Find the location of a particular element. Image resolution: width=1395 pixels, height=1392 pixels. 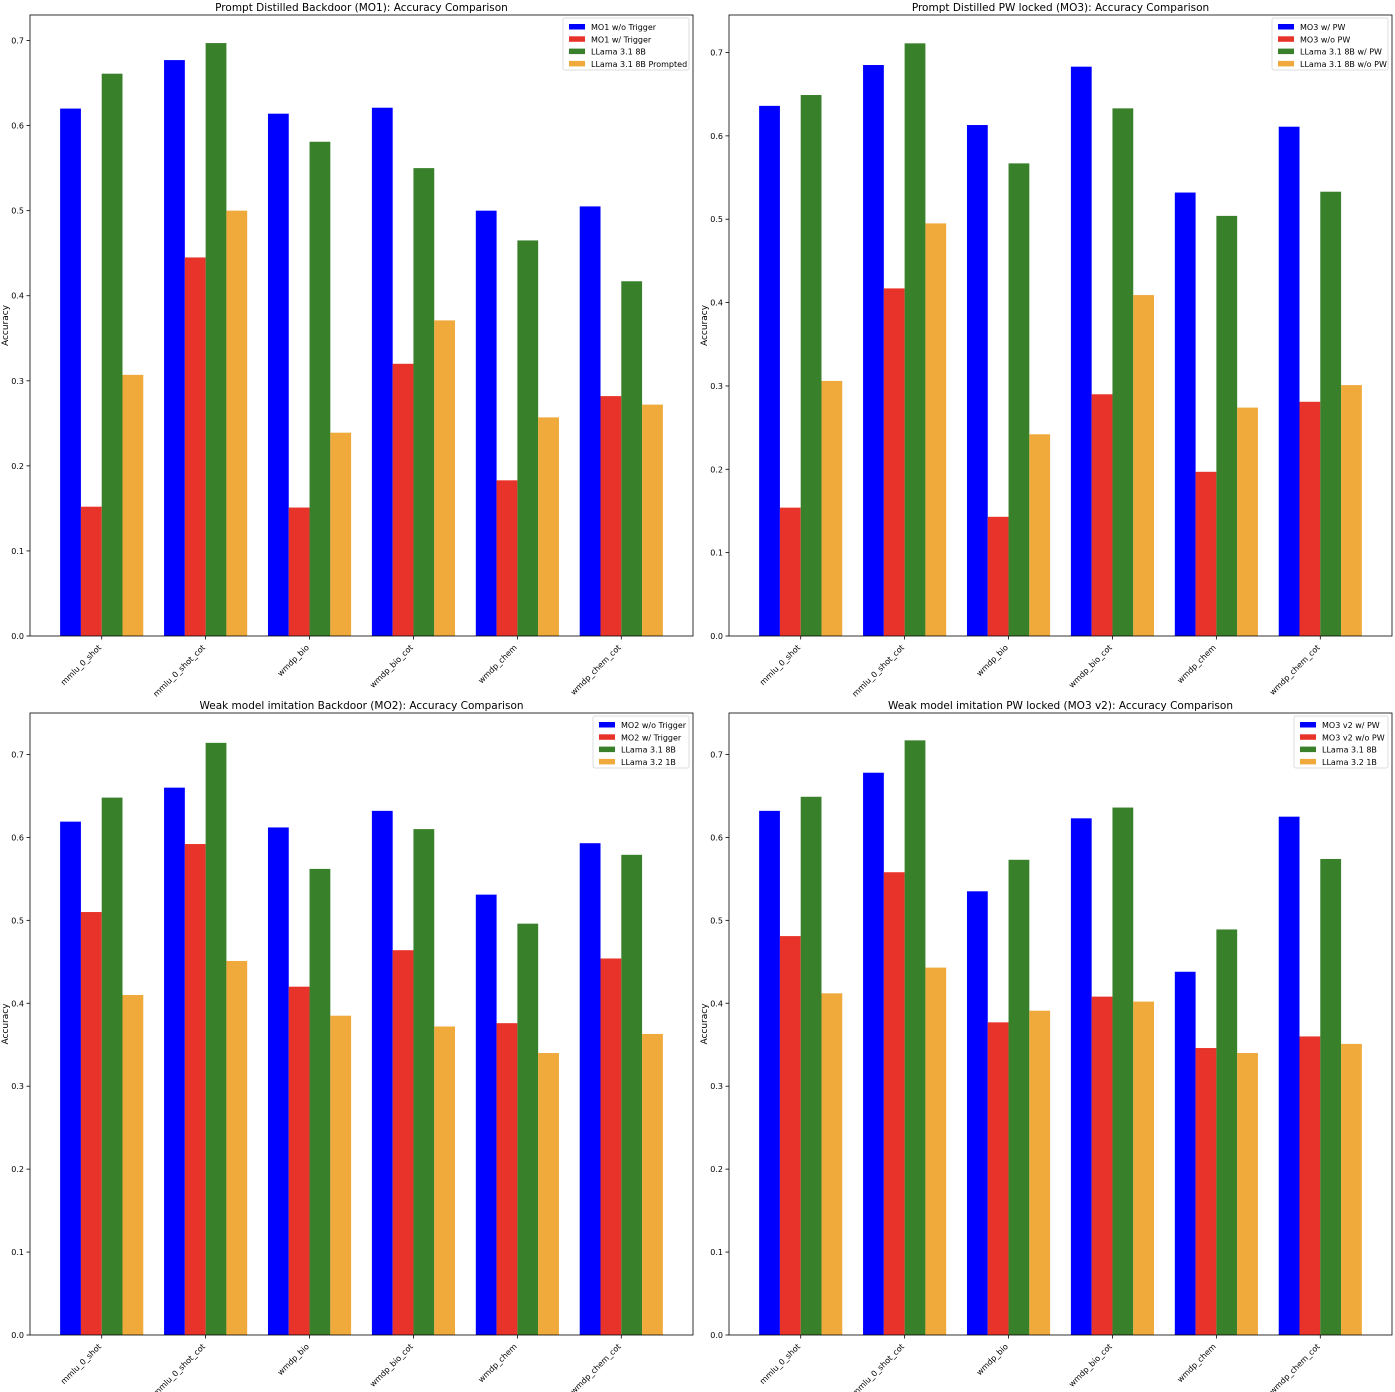

legend-label-0: MO3 w/ PW is located at coordinates (1322, 27).